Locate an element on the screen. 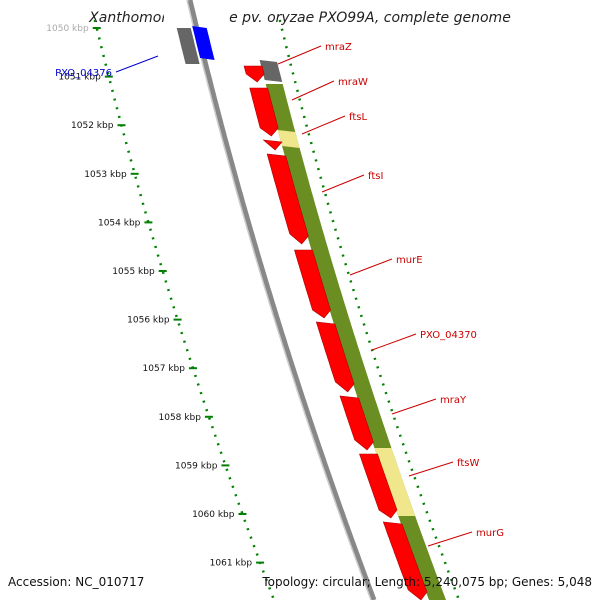 The width and height of the screenshot is (600, 600). gene-label: mraW is located at coordinates (353, 82).